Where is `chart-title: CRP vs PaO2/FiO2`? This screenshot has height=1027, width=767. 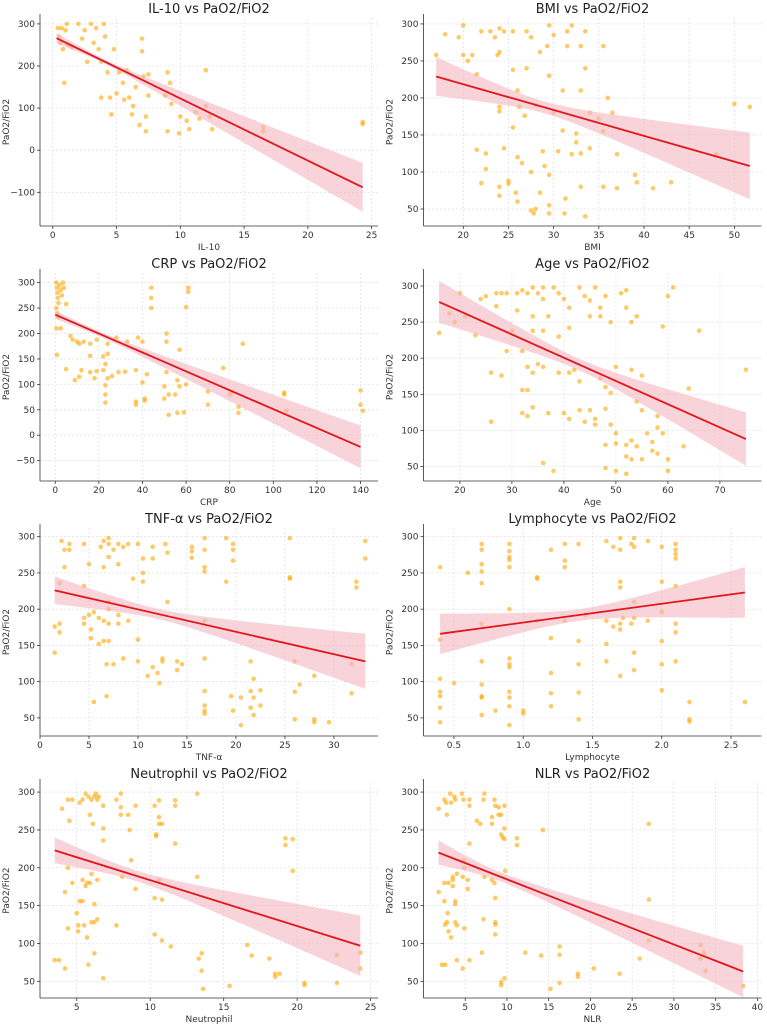
chart-title: CRP vs PaO2/FiO2 is located at coordinates (208, 264).